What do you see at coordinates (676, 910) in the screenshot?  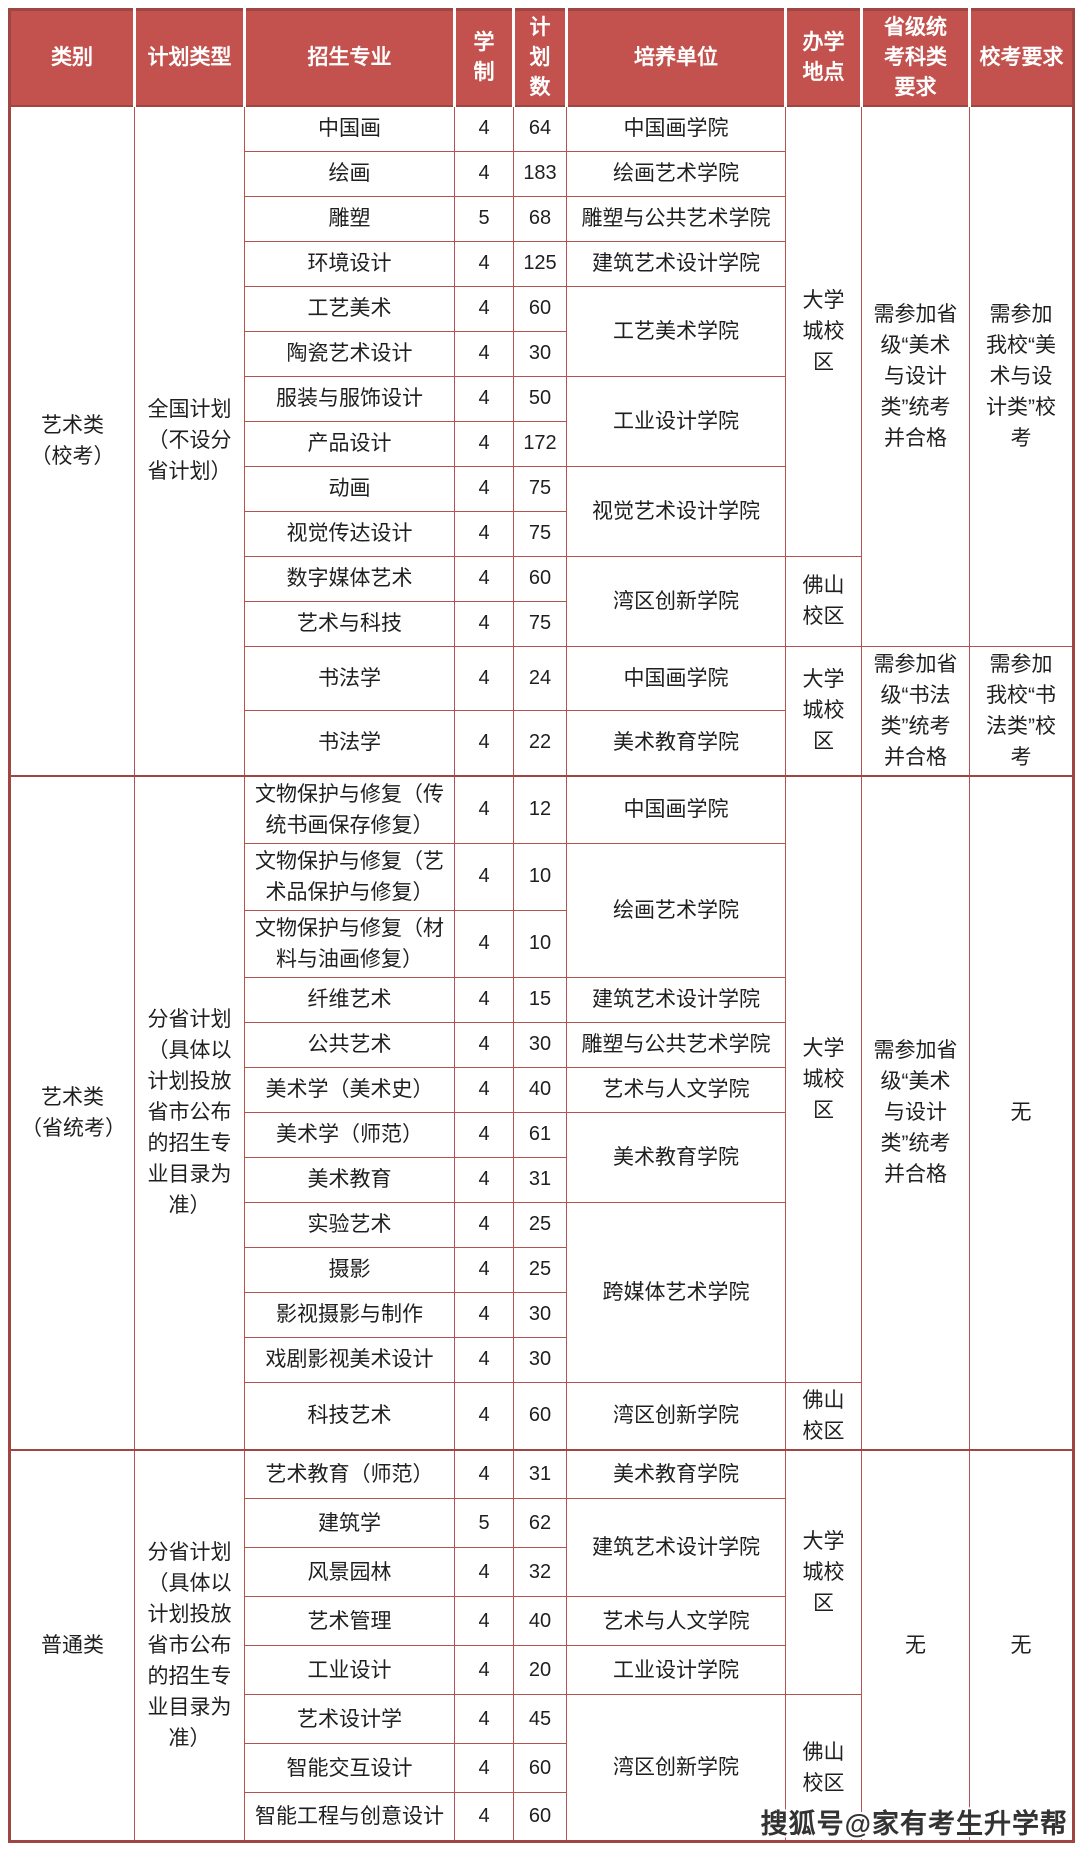 I see `unit-cell: 绘画艺术学院` at bounding box center [676, 910].